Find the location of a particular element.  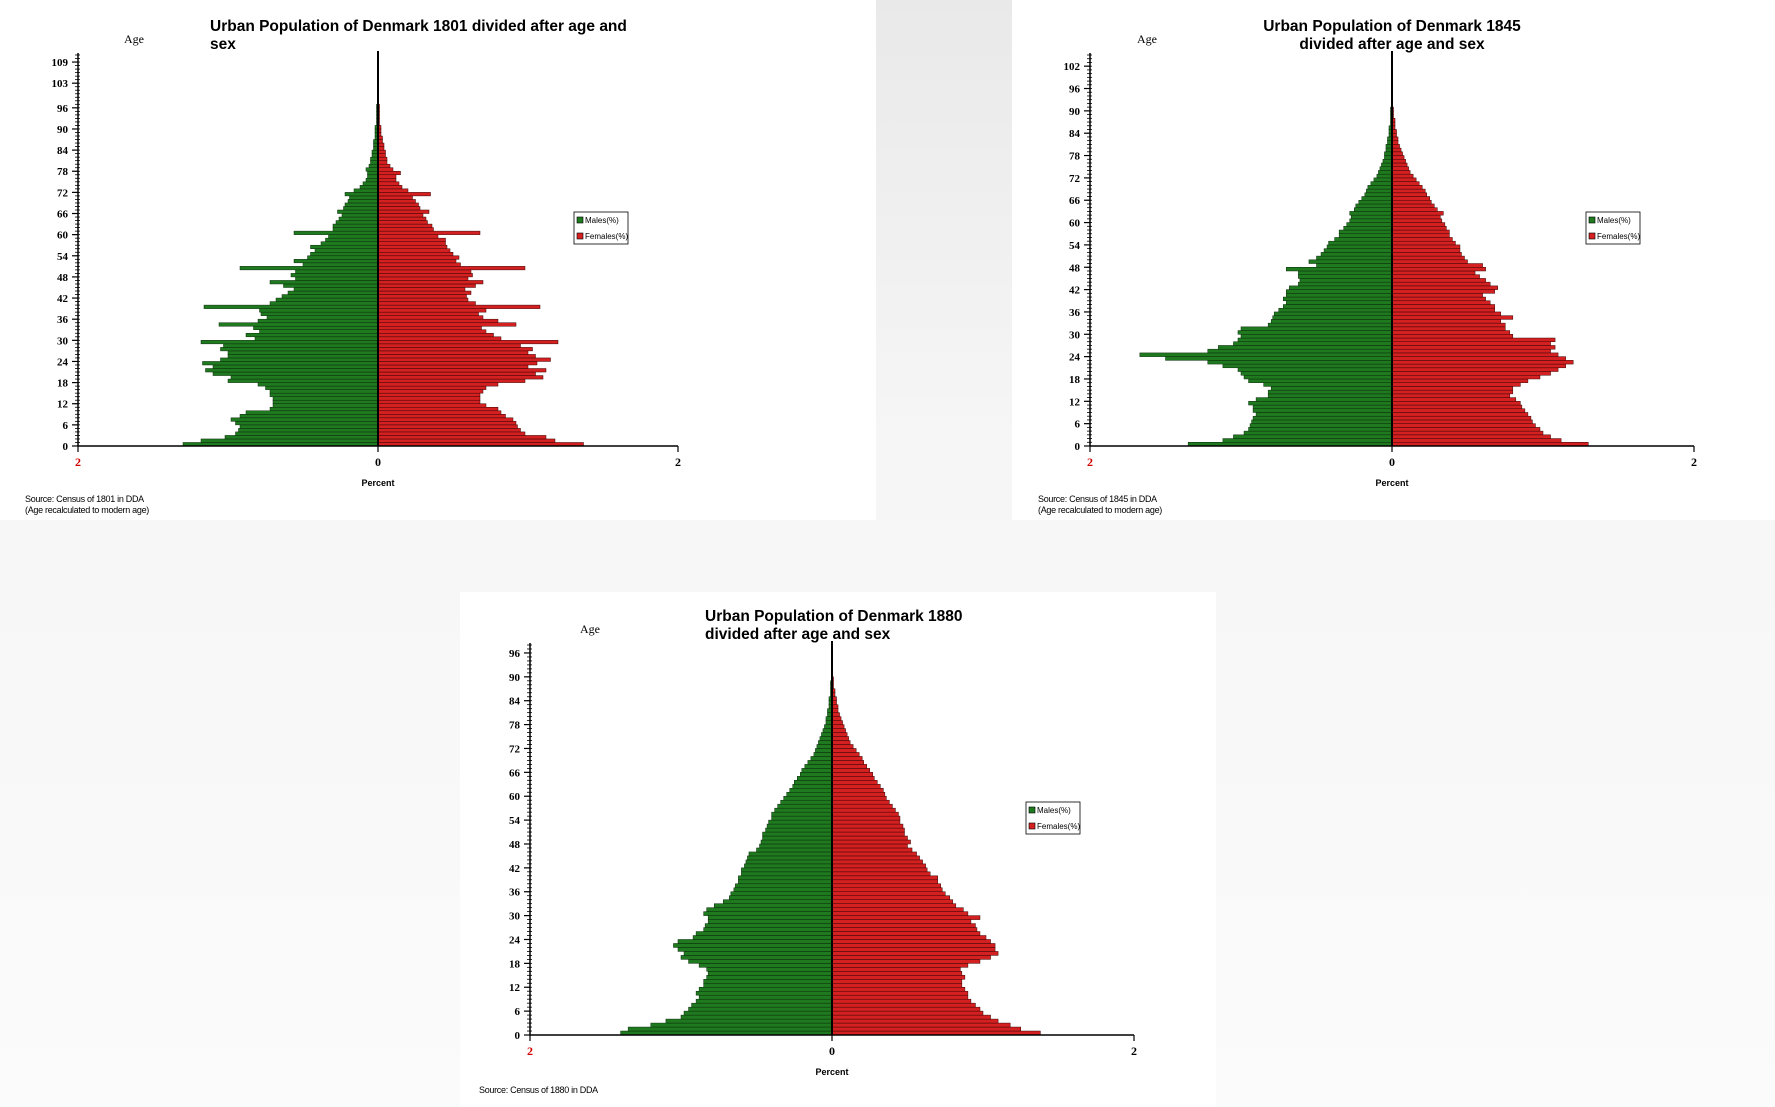

y-tick-label: 30 is located at coordinates (1075, 335).